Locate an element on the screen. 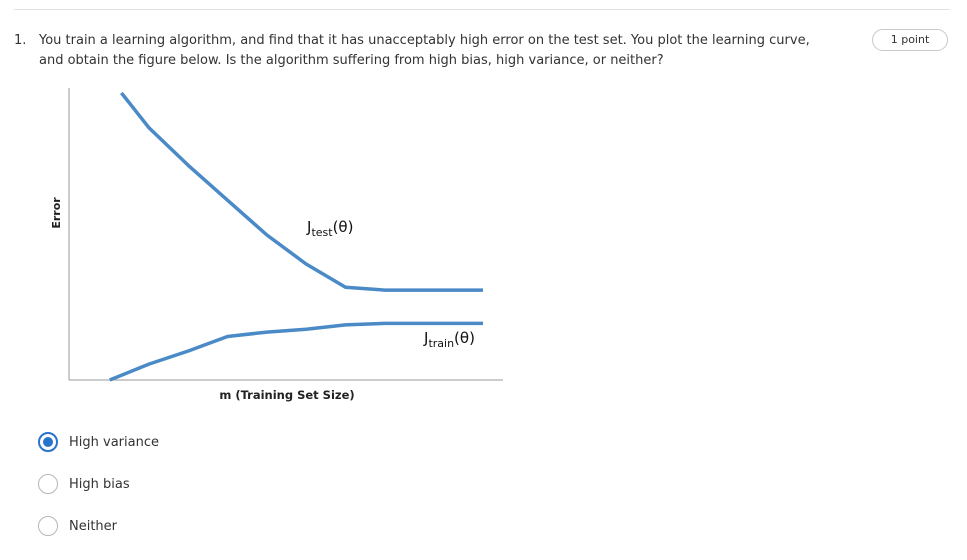 The image size is (967, 560). radio-neither is located at coordinates (48, 526).